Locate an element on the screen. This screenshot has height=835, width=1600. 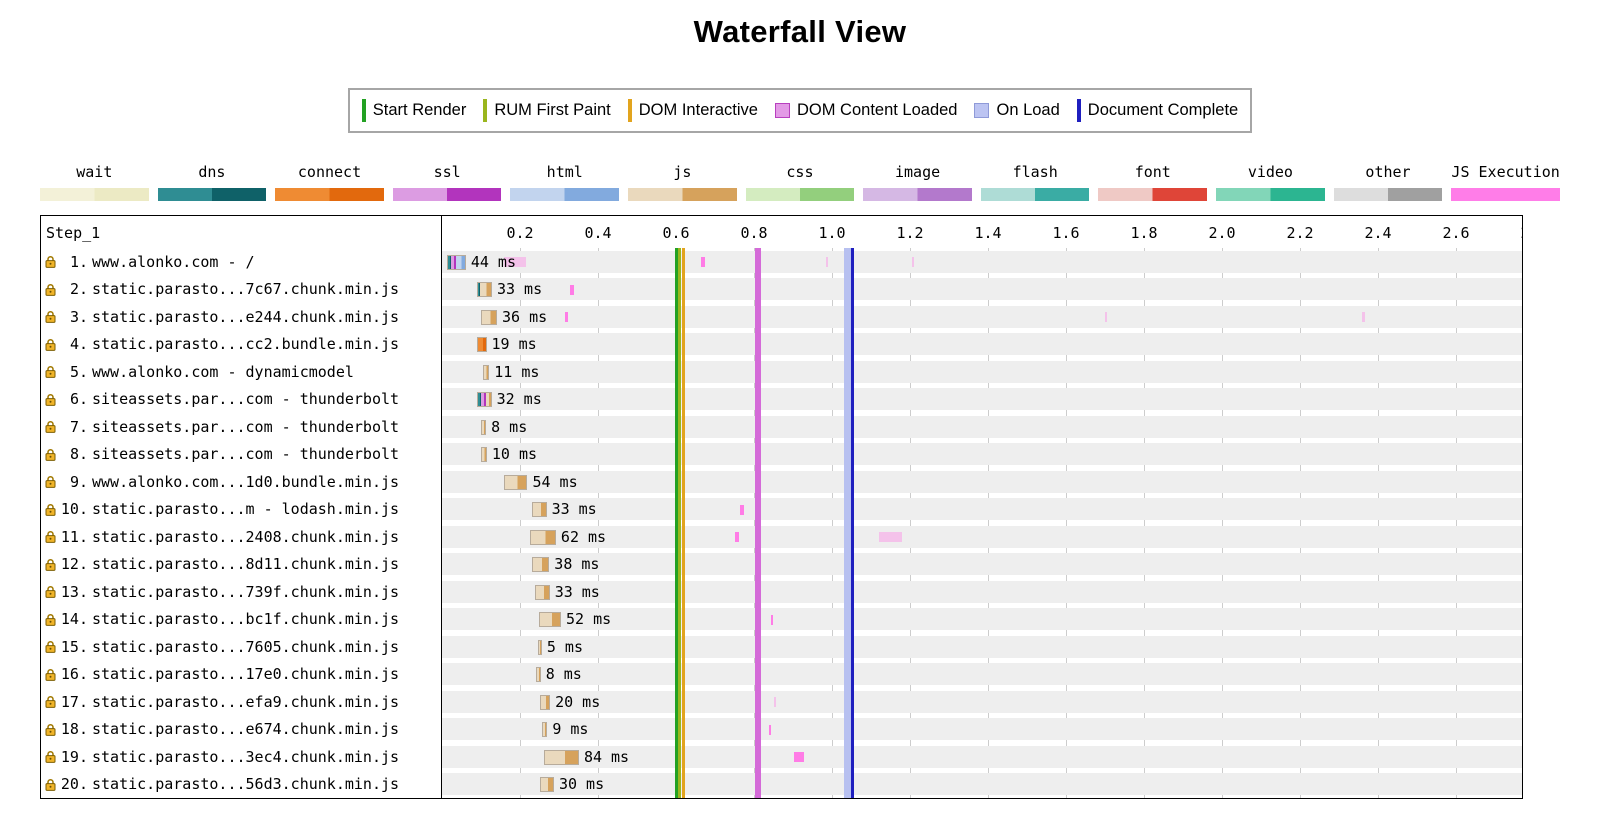
request-row: 9. www.alonko.com...1d0.bundle.min.js is located at coordinates (241, 482).